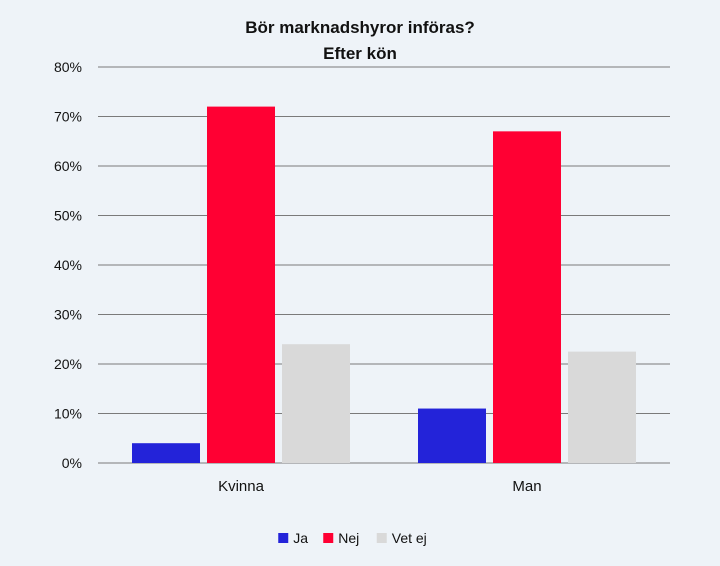  I want to click on y-tick-label: 0%, so click(72, 463).